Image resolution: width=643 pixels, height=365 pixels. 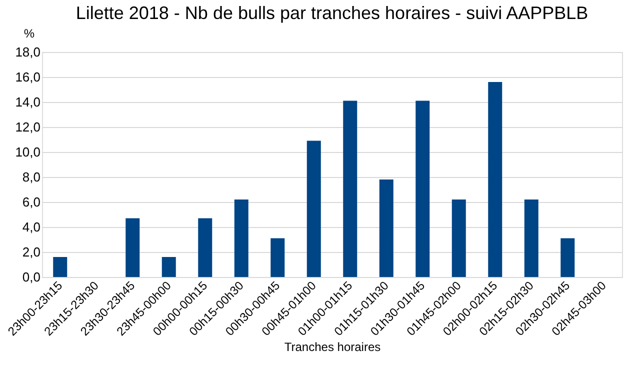 I want to click on y-tick-label: 6,0, so click(x=31, y=202).